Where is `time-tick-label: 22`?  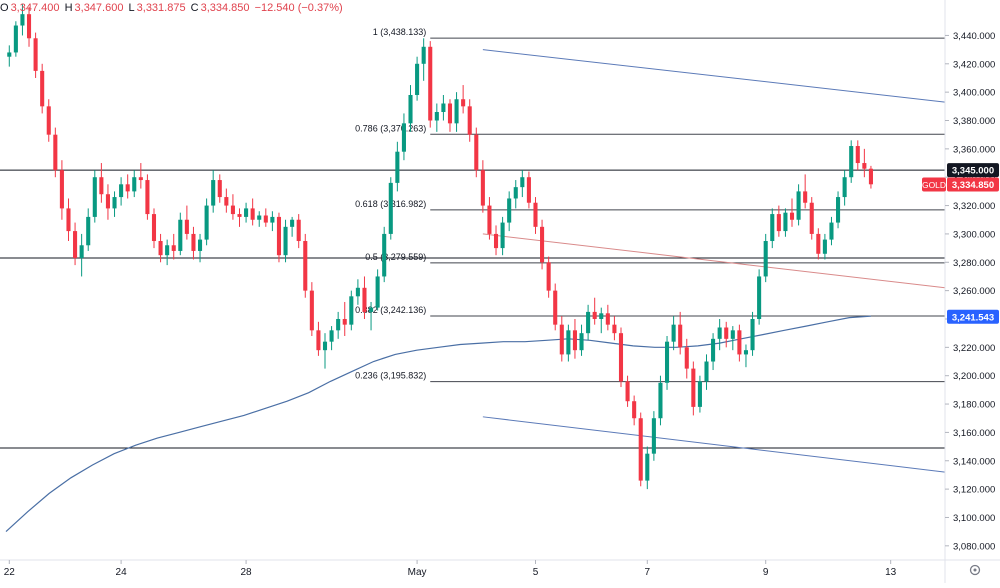
time-tick-label: 22 is located at coordinates (10, 572).